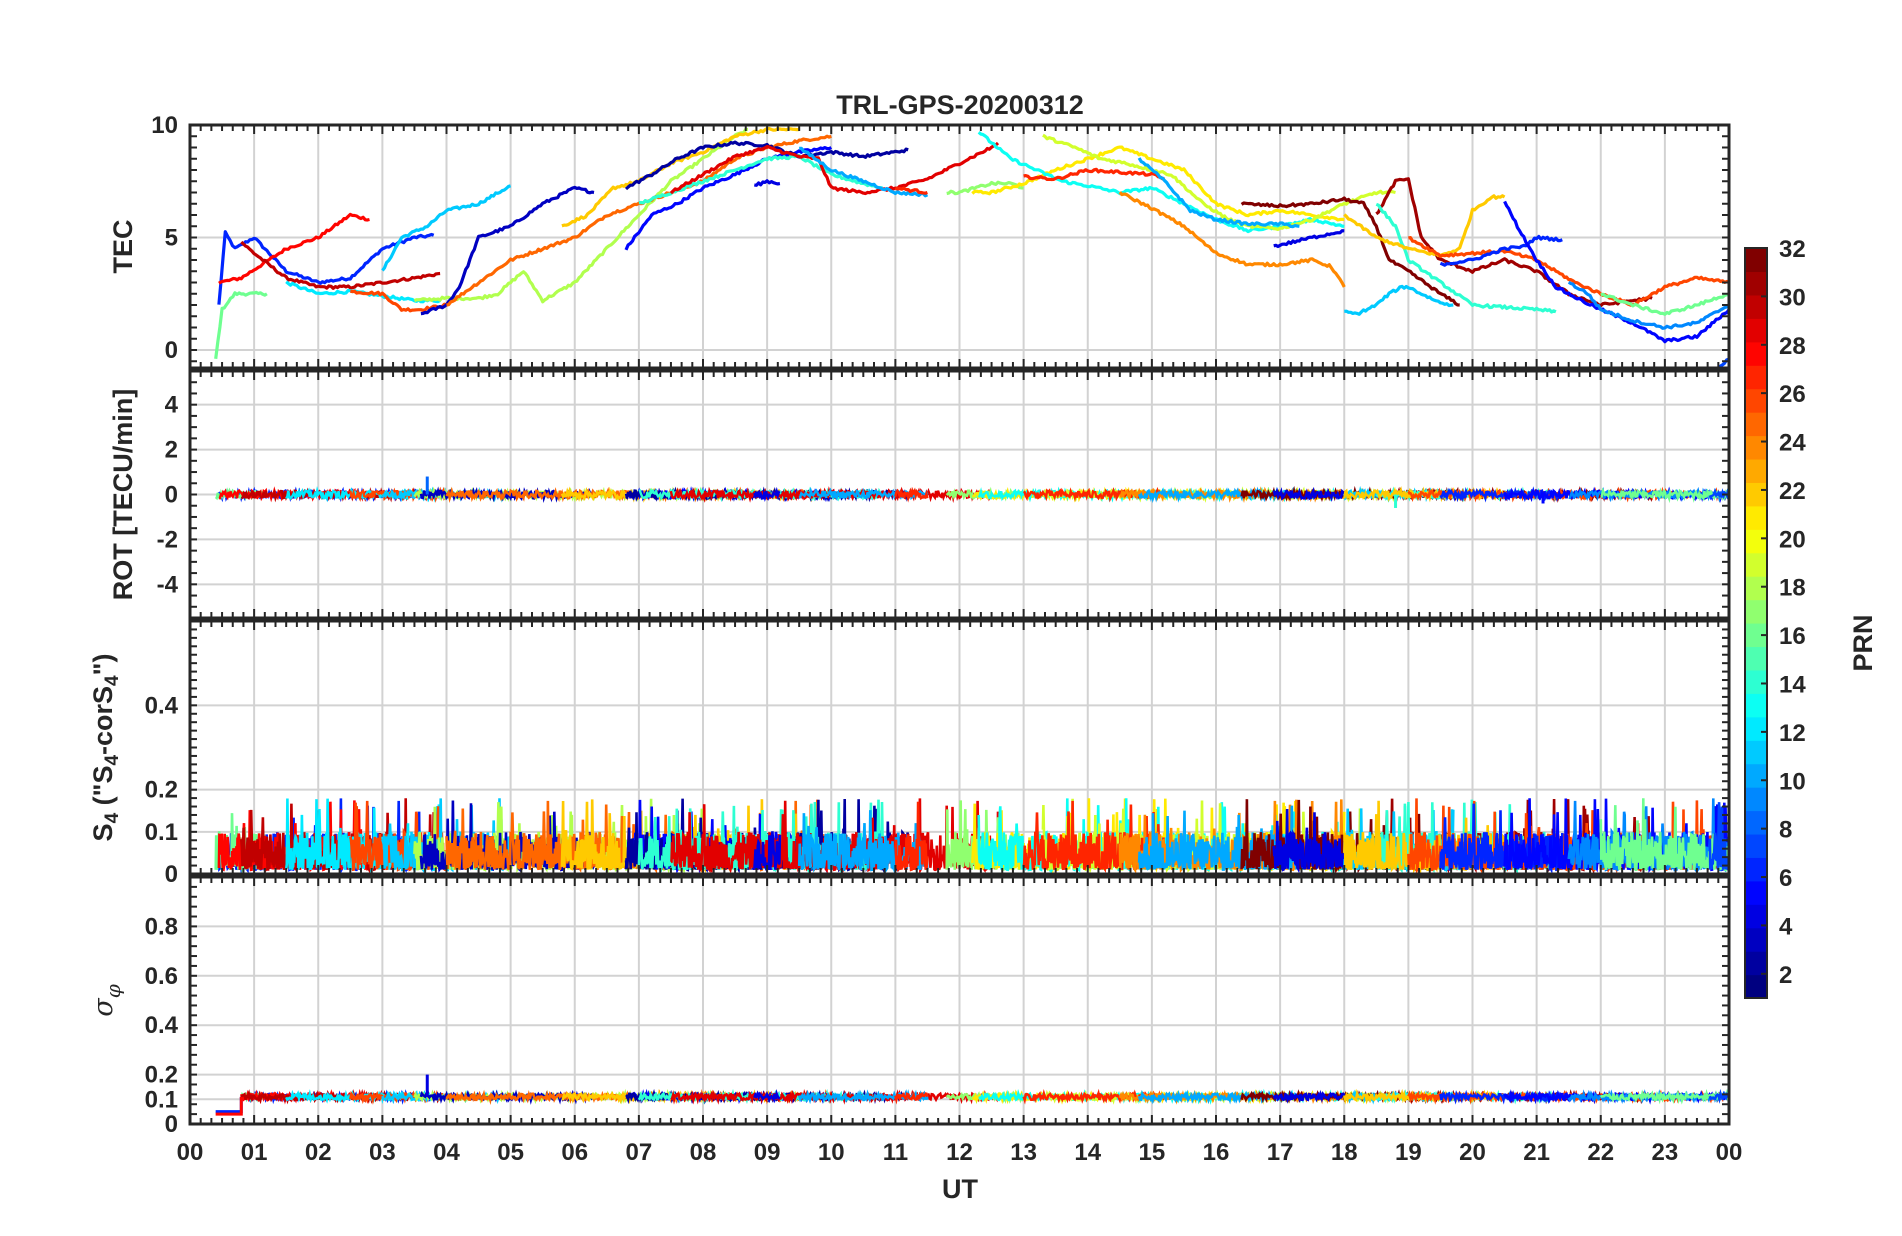 The height and width of the screenshot is (1236, 1902). What do you see at coordinates (1786, 926) in the screenshot?
I see `colorbar-tick-label: 4` at bounding box center [1786, 926].